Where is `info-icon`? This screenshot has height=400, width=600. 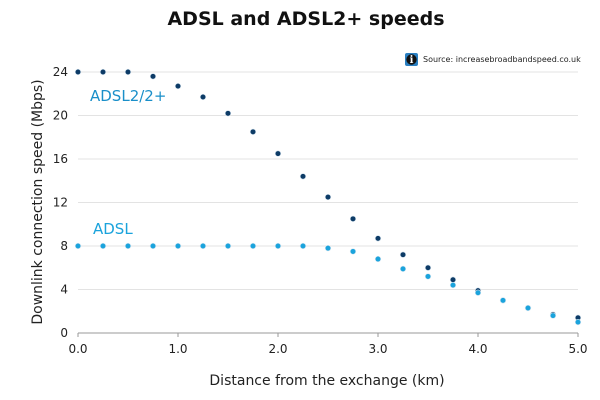 info-icon is located at coordinates (411, 59).